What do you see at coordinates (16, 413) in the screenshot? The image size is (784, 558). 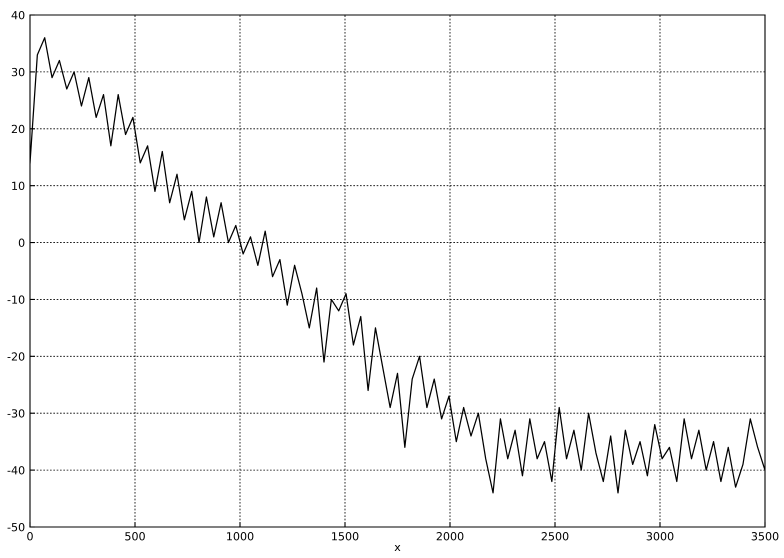 I see `y-tick-label: -30` at bounding box center [16, 413].